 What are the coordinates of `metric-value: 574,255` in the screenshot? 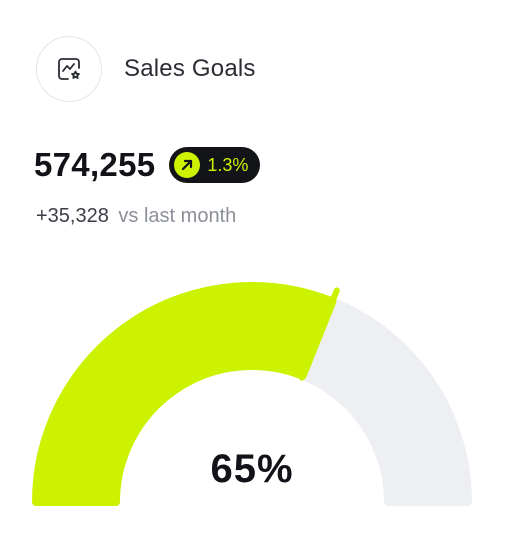 It's located at (95, 164).